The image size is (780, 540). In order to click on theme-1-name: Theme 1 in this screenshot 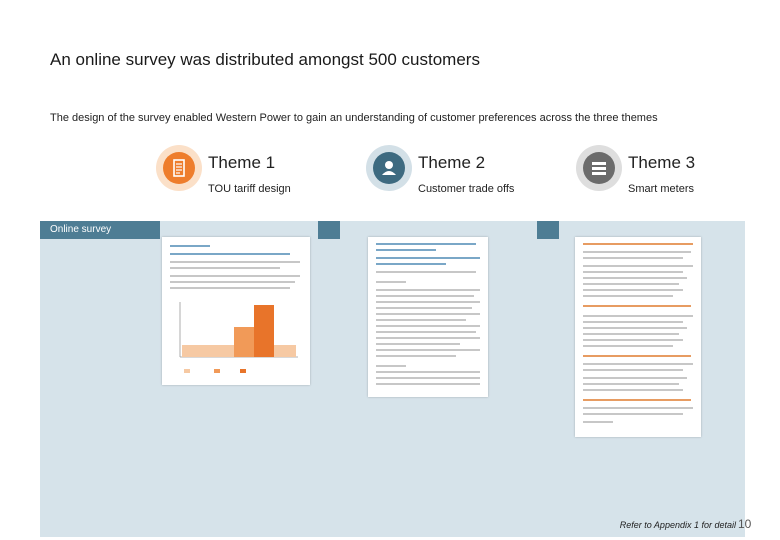, I will do `click(242, 162)`.